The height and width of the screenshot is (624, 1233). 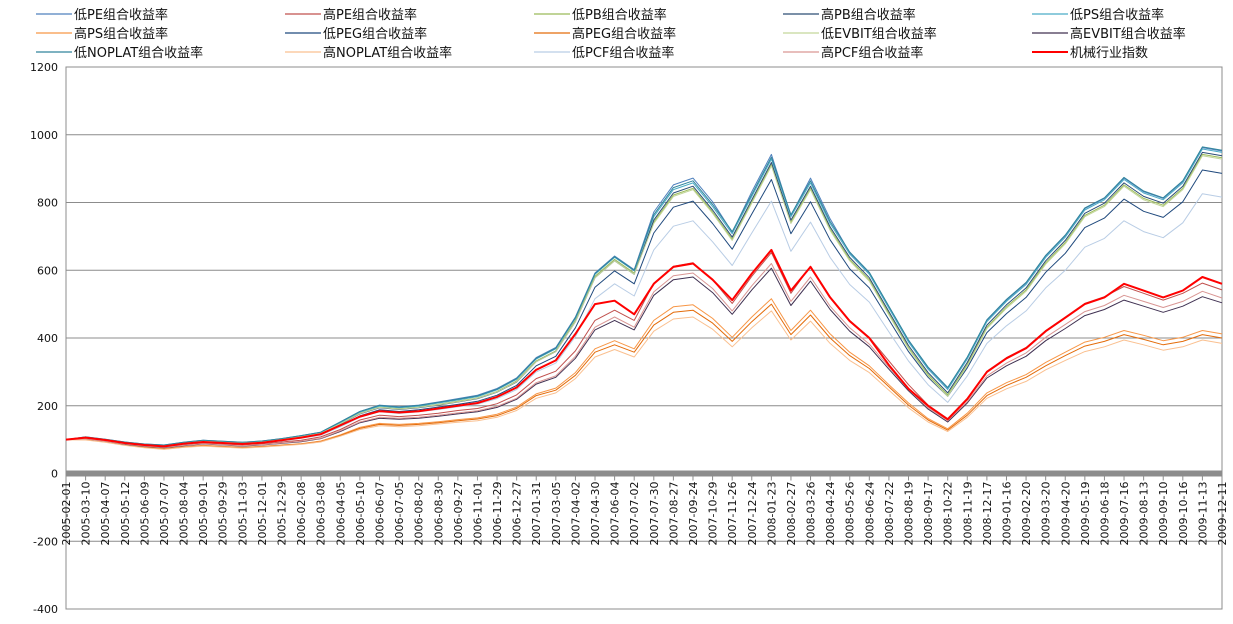 What do you see at coordinates (872, 53) in the screenshot?
I see `legend-entry: 高PCF组合收益率` at bounding box center [872, 53].